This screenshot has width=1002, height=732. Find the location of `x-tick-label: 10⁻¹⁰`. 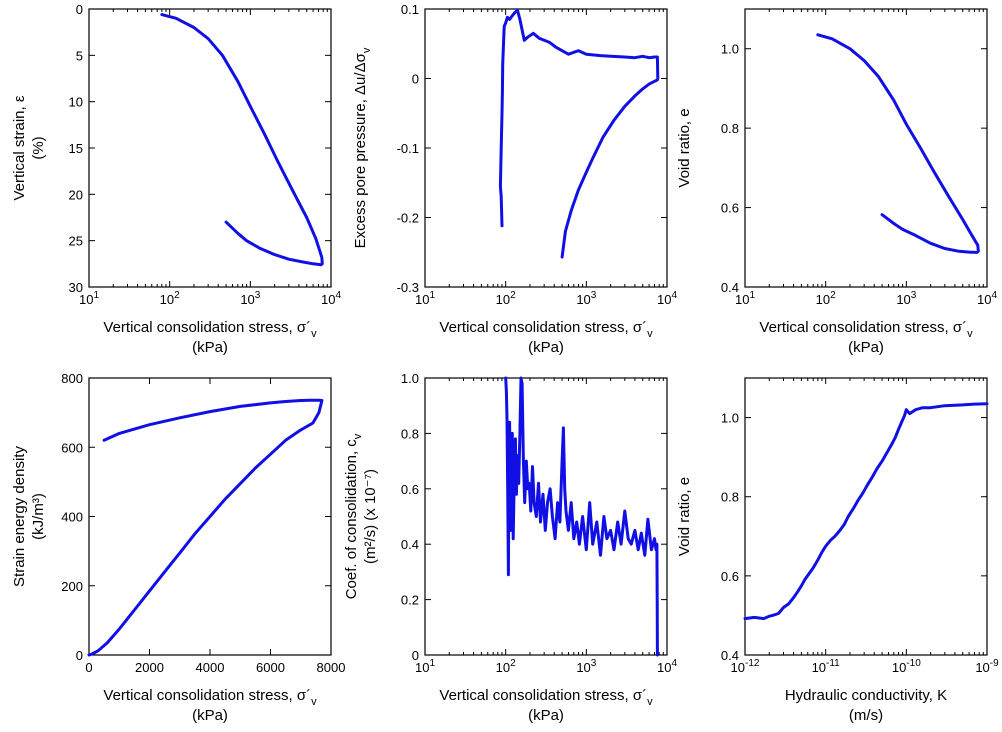

x-tick-label: 10⁻¹⁰ is located at coordinates (906, 666).